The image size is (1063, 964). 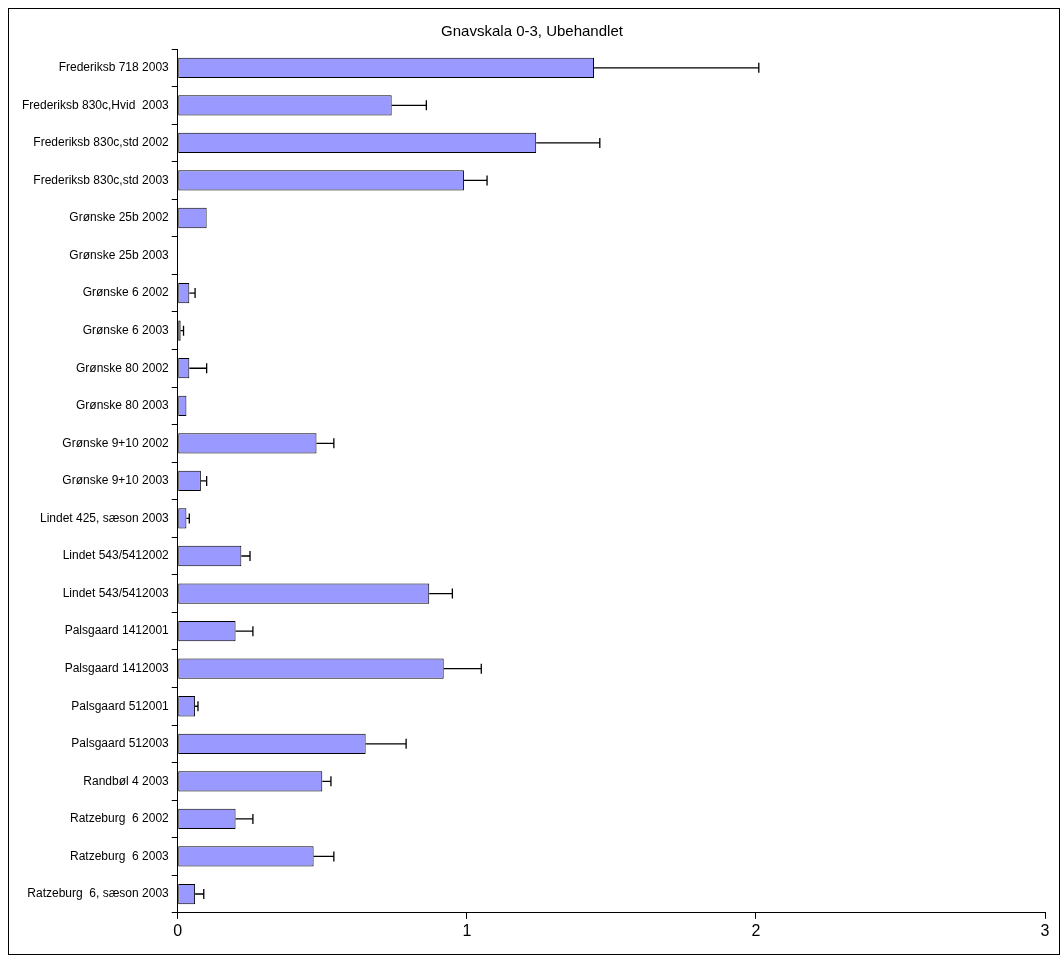 What do you see at coordinates (95, 104) in the screenshot?
I see `y-tick-label: Frederiksb 830c,Hvid 2003` at bounding box center [95, 104].